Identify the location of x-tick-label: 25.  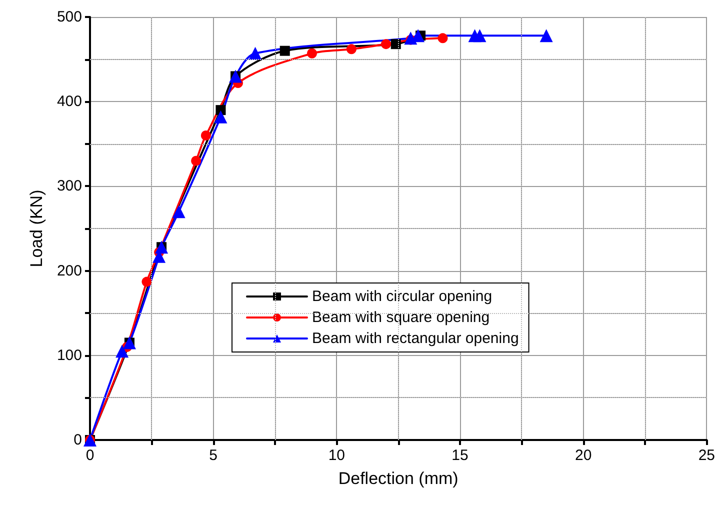
(706, 455).